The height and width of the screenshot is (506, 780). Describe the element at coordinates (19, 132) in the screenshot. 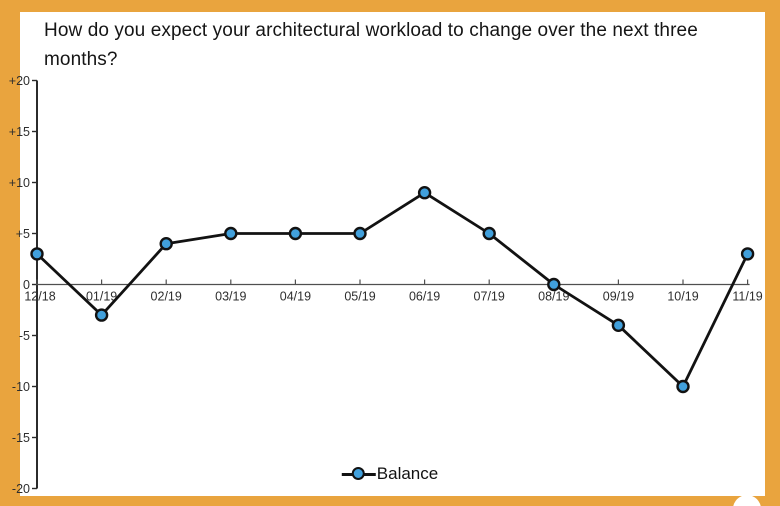

I see `svg-text: +15` at that location.